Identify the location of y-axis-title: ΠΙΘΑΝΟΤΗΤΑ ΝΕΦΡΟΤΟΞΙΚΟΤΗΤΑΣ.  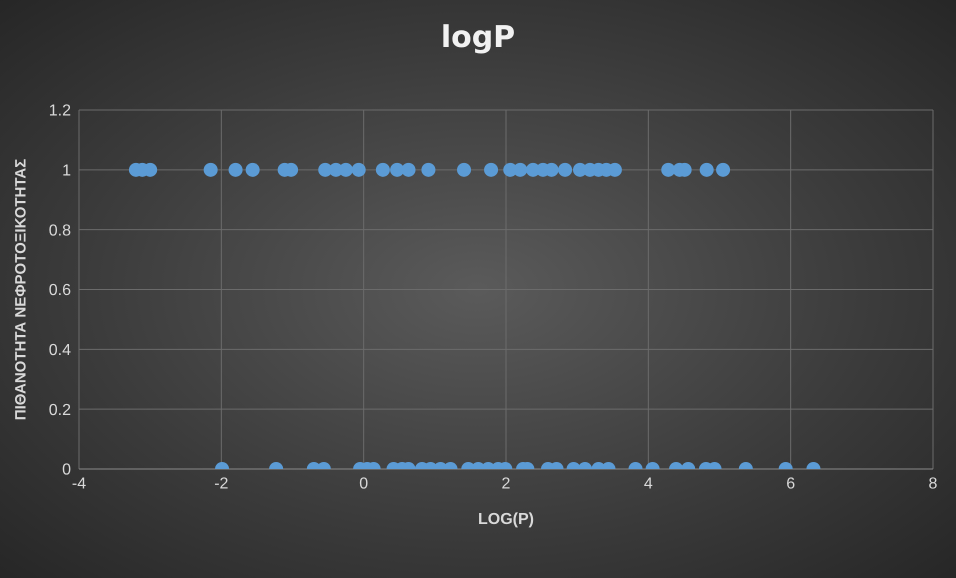
(21, 289).